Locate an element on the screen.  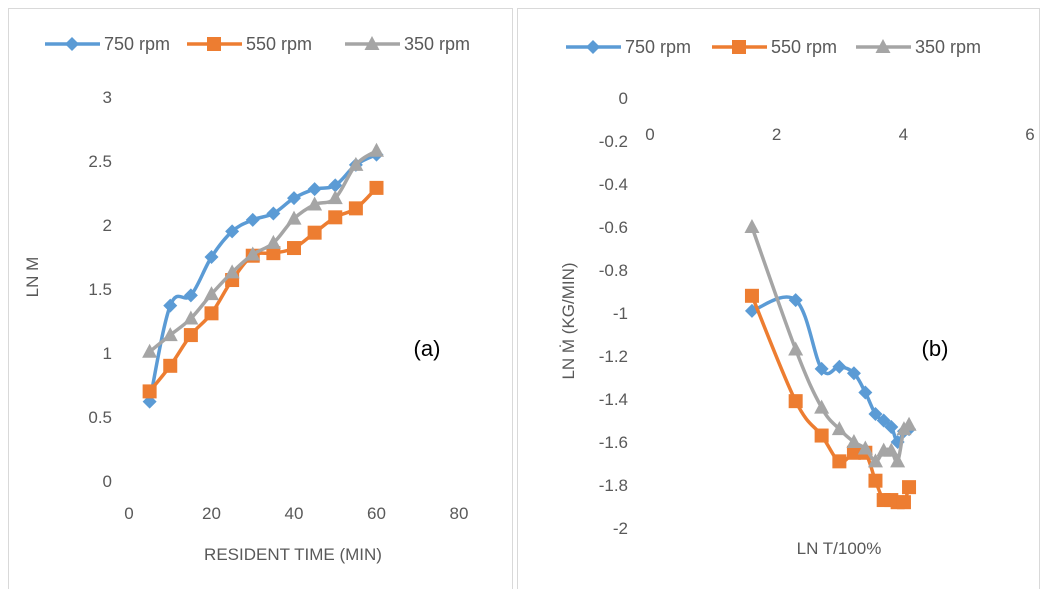
y-tick-label: -1 is located at coordinates (620, 313).